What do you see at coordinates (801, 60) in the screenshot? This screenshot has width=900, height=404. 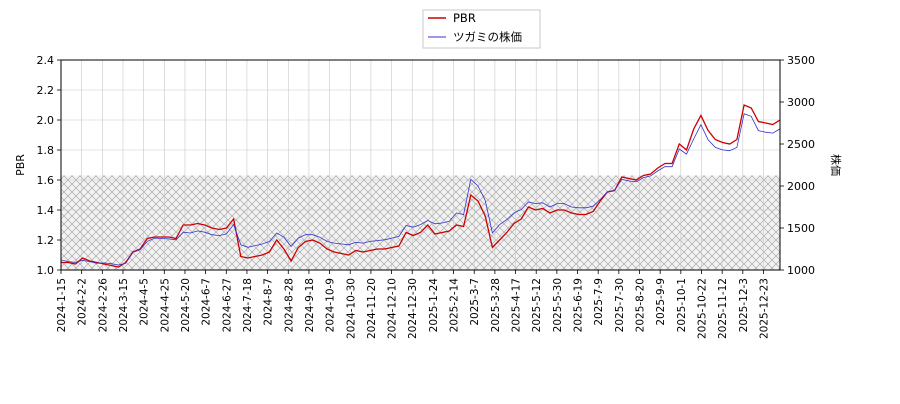 I see `y-right-tick-label: 3500` at bounding box center [801, 60].